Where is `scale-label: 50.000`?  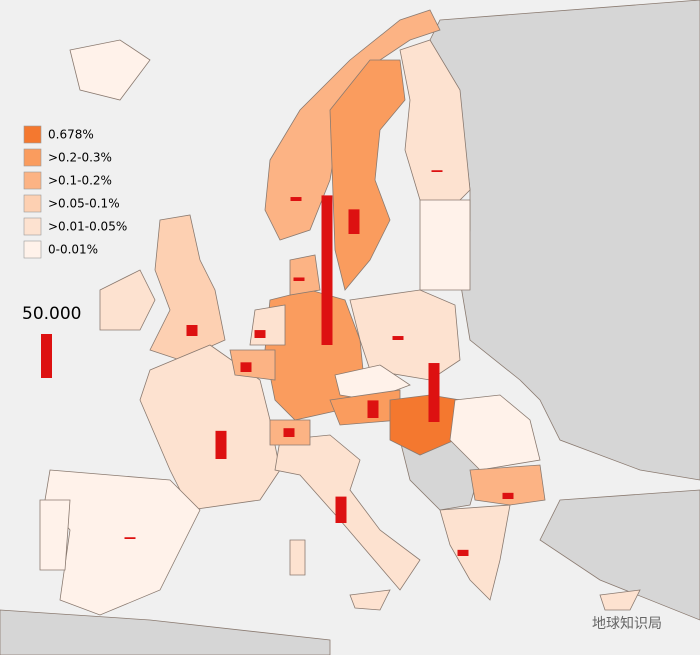
scale-label: 50.000 is located at coordinates (51, 314).